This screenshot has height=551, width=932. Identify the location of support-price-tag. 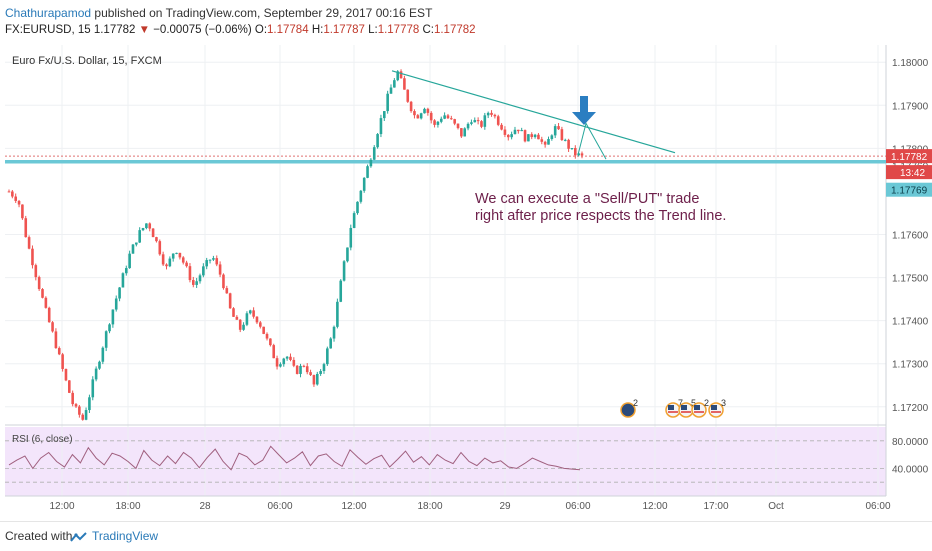
(909, 189).